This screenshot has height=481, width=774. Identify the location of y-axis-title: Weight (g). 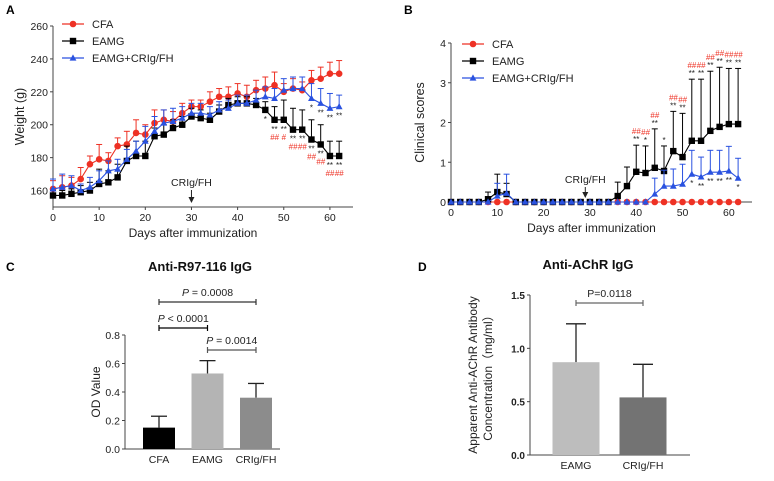
(20, 116).